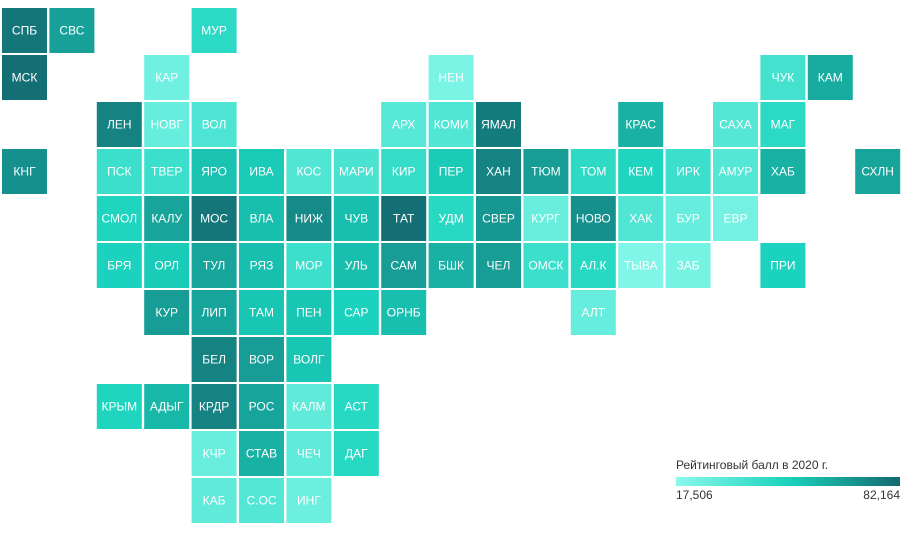 This screenshot has width=906, height=538. I want to click on region-label: РЯЗ, so click(262, 266).